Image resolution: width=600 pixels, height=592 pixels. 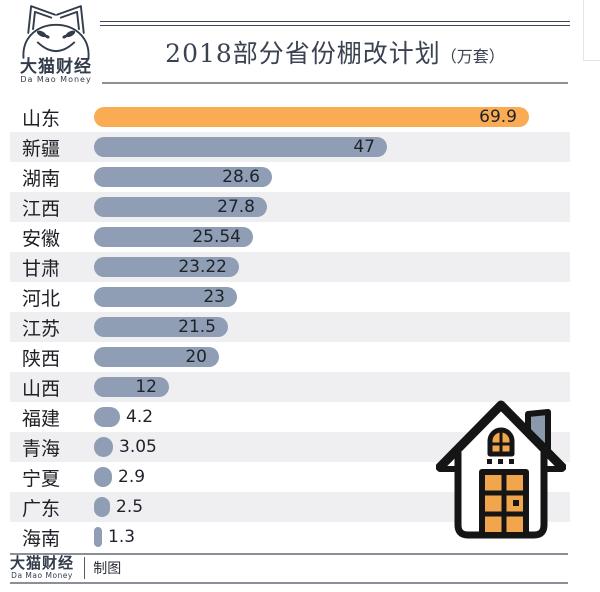 What do you see at coordinates (332, 477) in the screenshot?
I see `bar-area: 2.9` at bounding box center [332, 477].